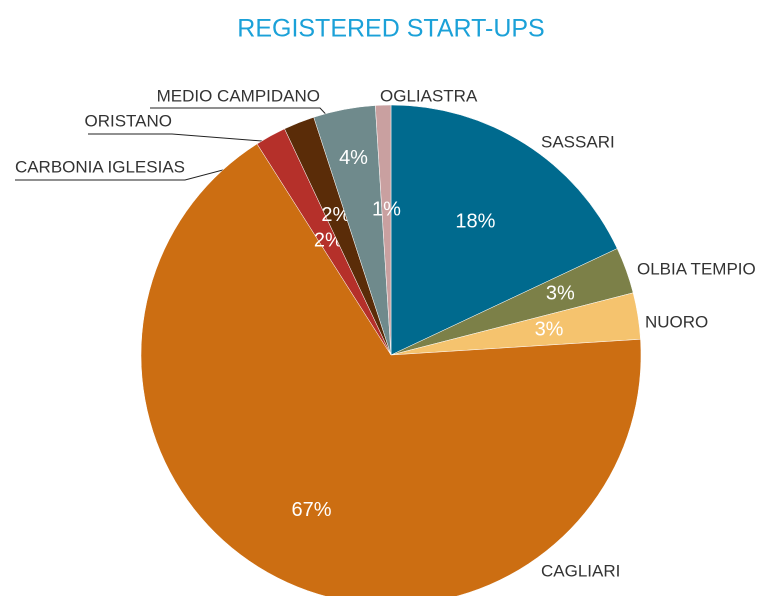  I want to click on leader-line, so click(194, 139).